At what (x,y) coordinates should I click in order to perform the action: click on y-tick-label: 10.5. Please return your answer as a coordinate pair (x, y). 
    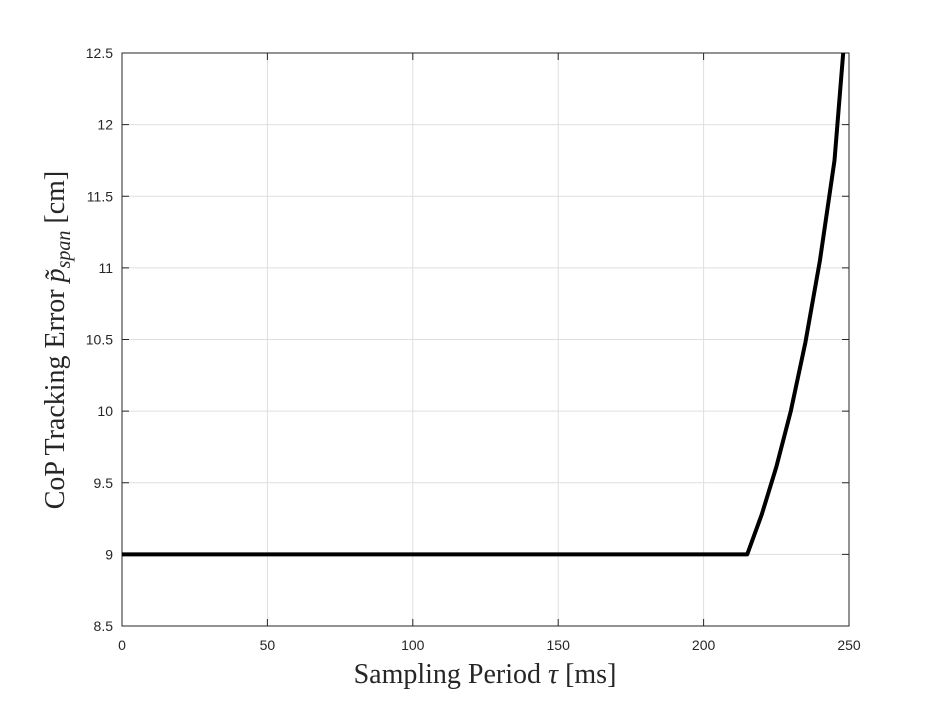
    Looking at the image, I should click on (99, 340).